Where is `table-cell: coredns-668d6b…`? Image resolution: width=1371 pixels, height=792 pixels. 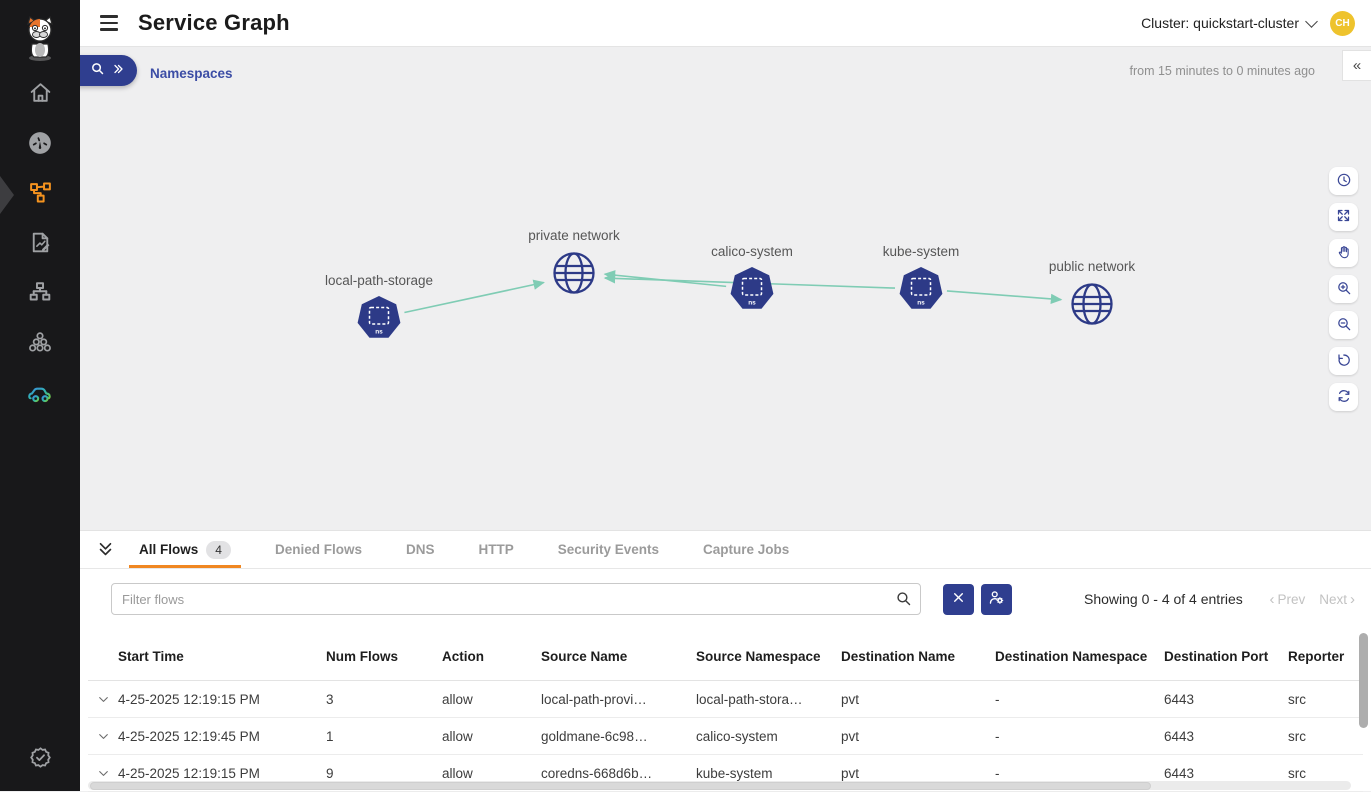
table-cell: coredns-668d6b… is located at coordinates (597, 773).